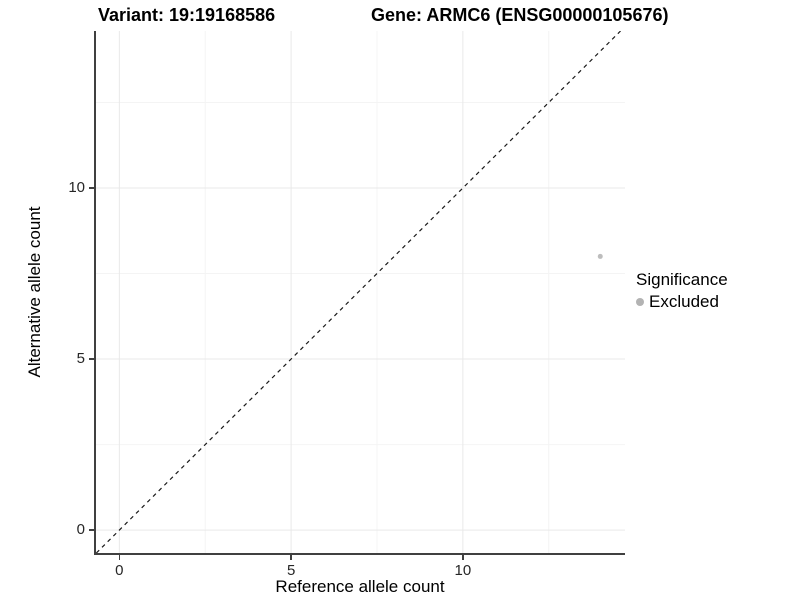 The image size is (800, 600). Describe the element at coordinates (682, 279) in the screenshot. I see `legend-title: Significance` at that location.